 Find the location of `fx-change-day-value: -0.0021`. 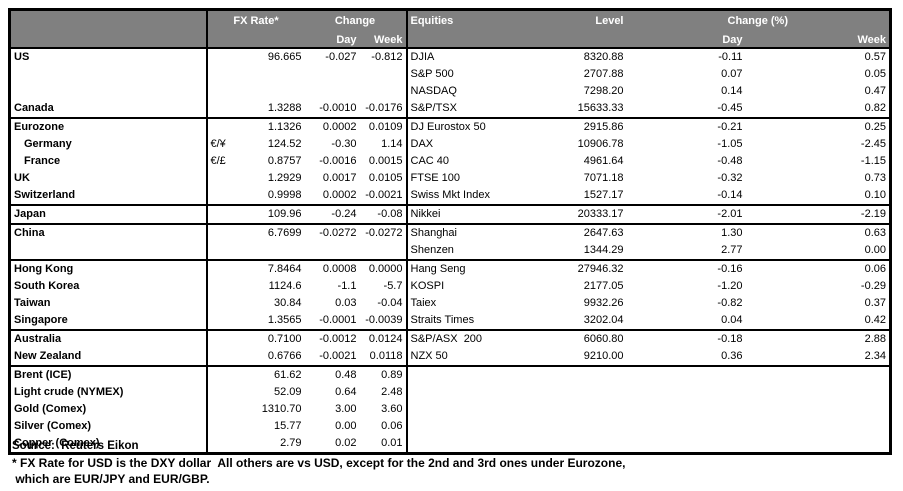

fx-change-day-value: -0.0021 is located at coordinates (338, 356).